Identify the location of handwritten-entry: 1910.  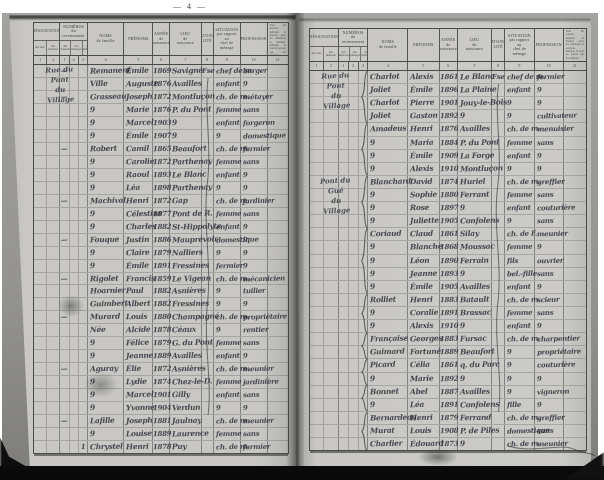
(449, 325).